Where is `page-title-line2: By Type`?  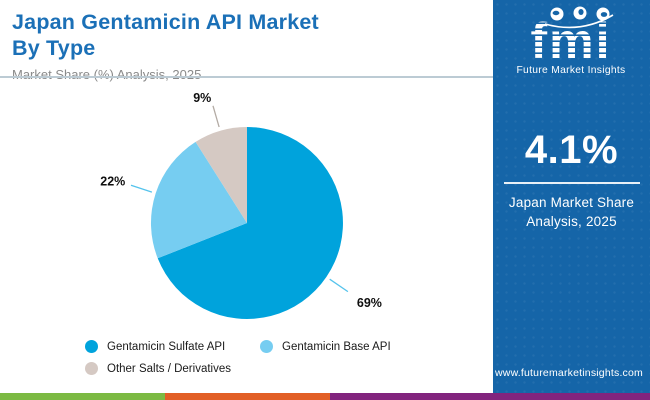
page-title-line2: By Type is located at coordinates (54, 48).